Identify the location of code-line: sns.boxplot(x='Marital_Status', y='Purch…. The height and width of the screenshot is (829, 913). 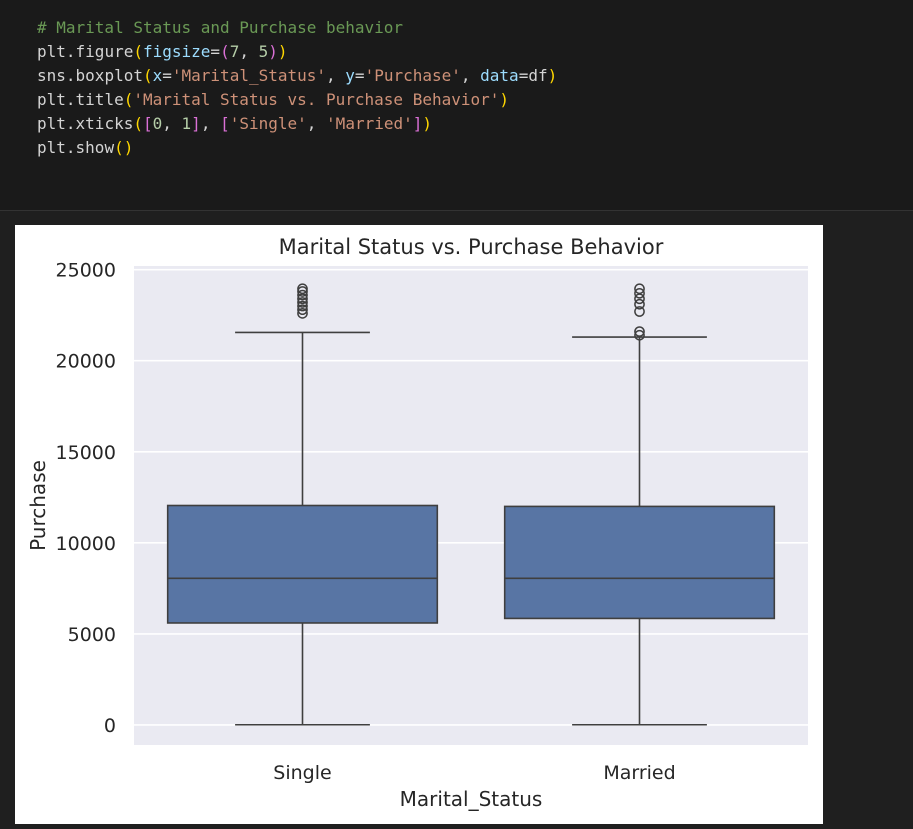
(297, 76).